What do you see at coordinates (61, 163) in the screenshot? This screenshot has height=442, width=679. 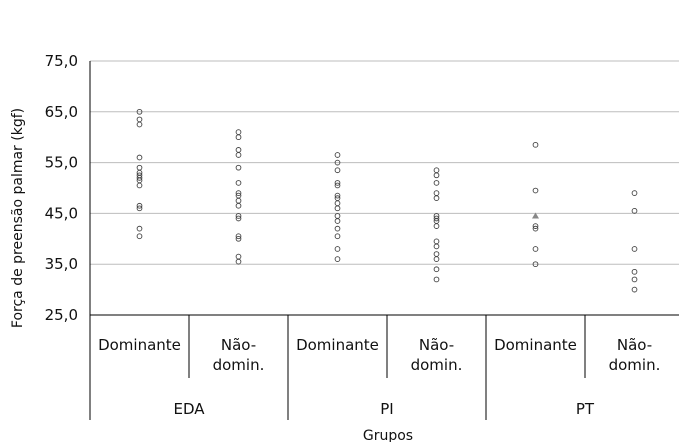 I see `y-tick-label: 55,0` at bounding box center [61, 163].